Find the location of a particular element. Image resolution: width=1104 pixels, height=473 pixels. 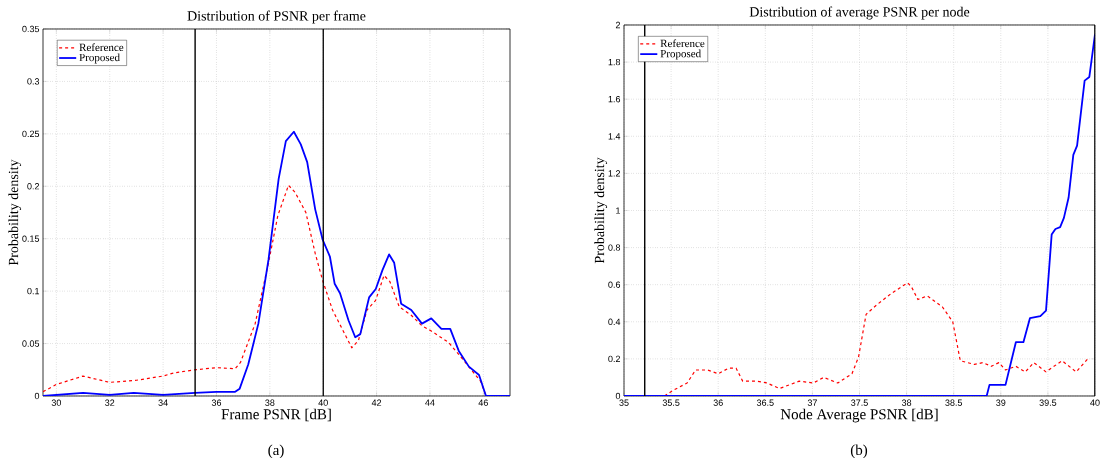

x-tick-label: 42 is located at coordinates (376, 402).